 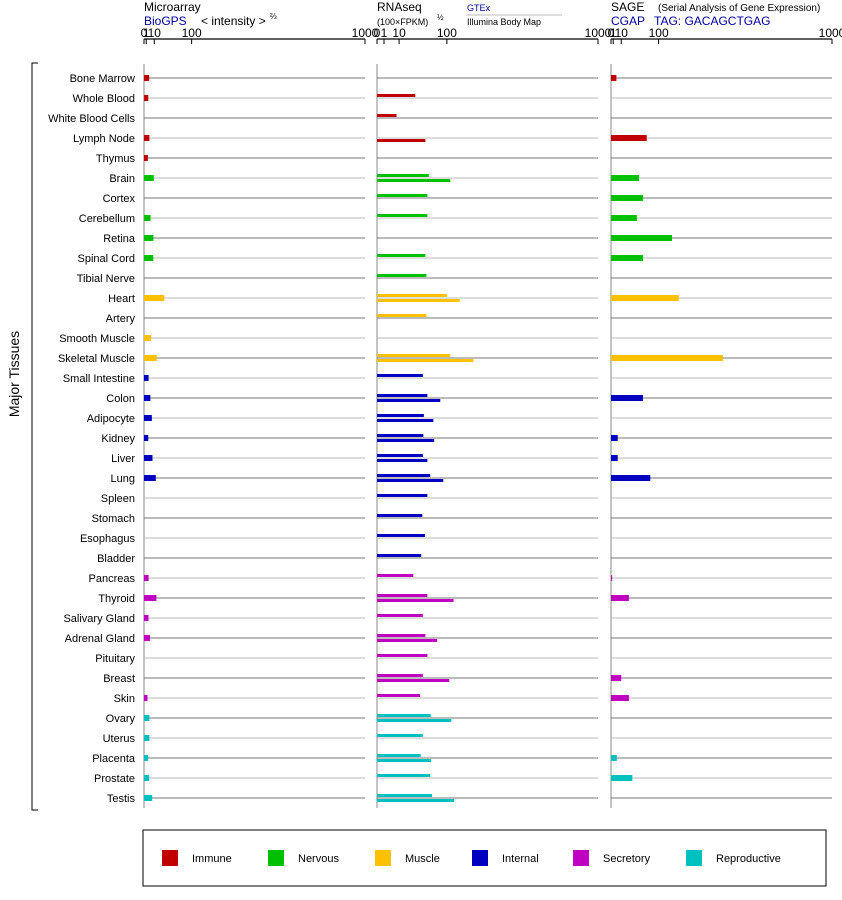 I want to click on tissue-label: Cerebellum, so click(x=107, y=219).